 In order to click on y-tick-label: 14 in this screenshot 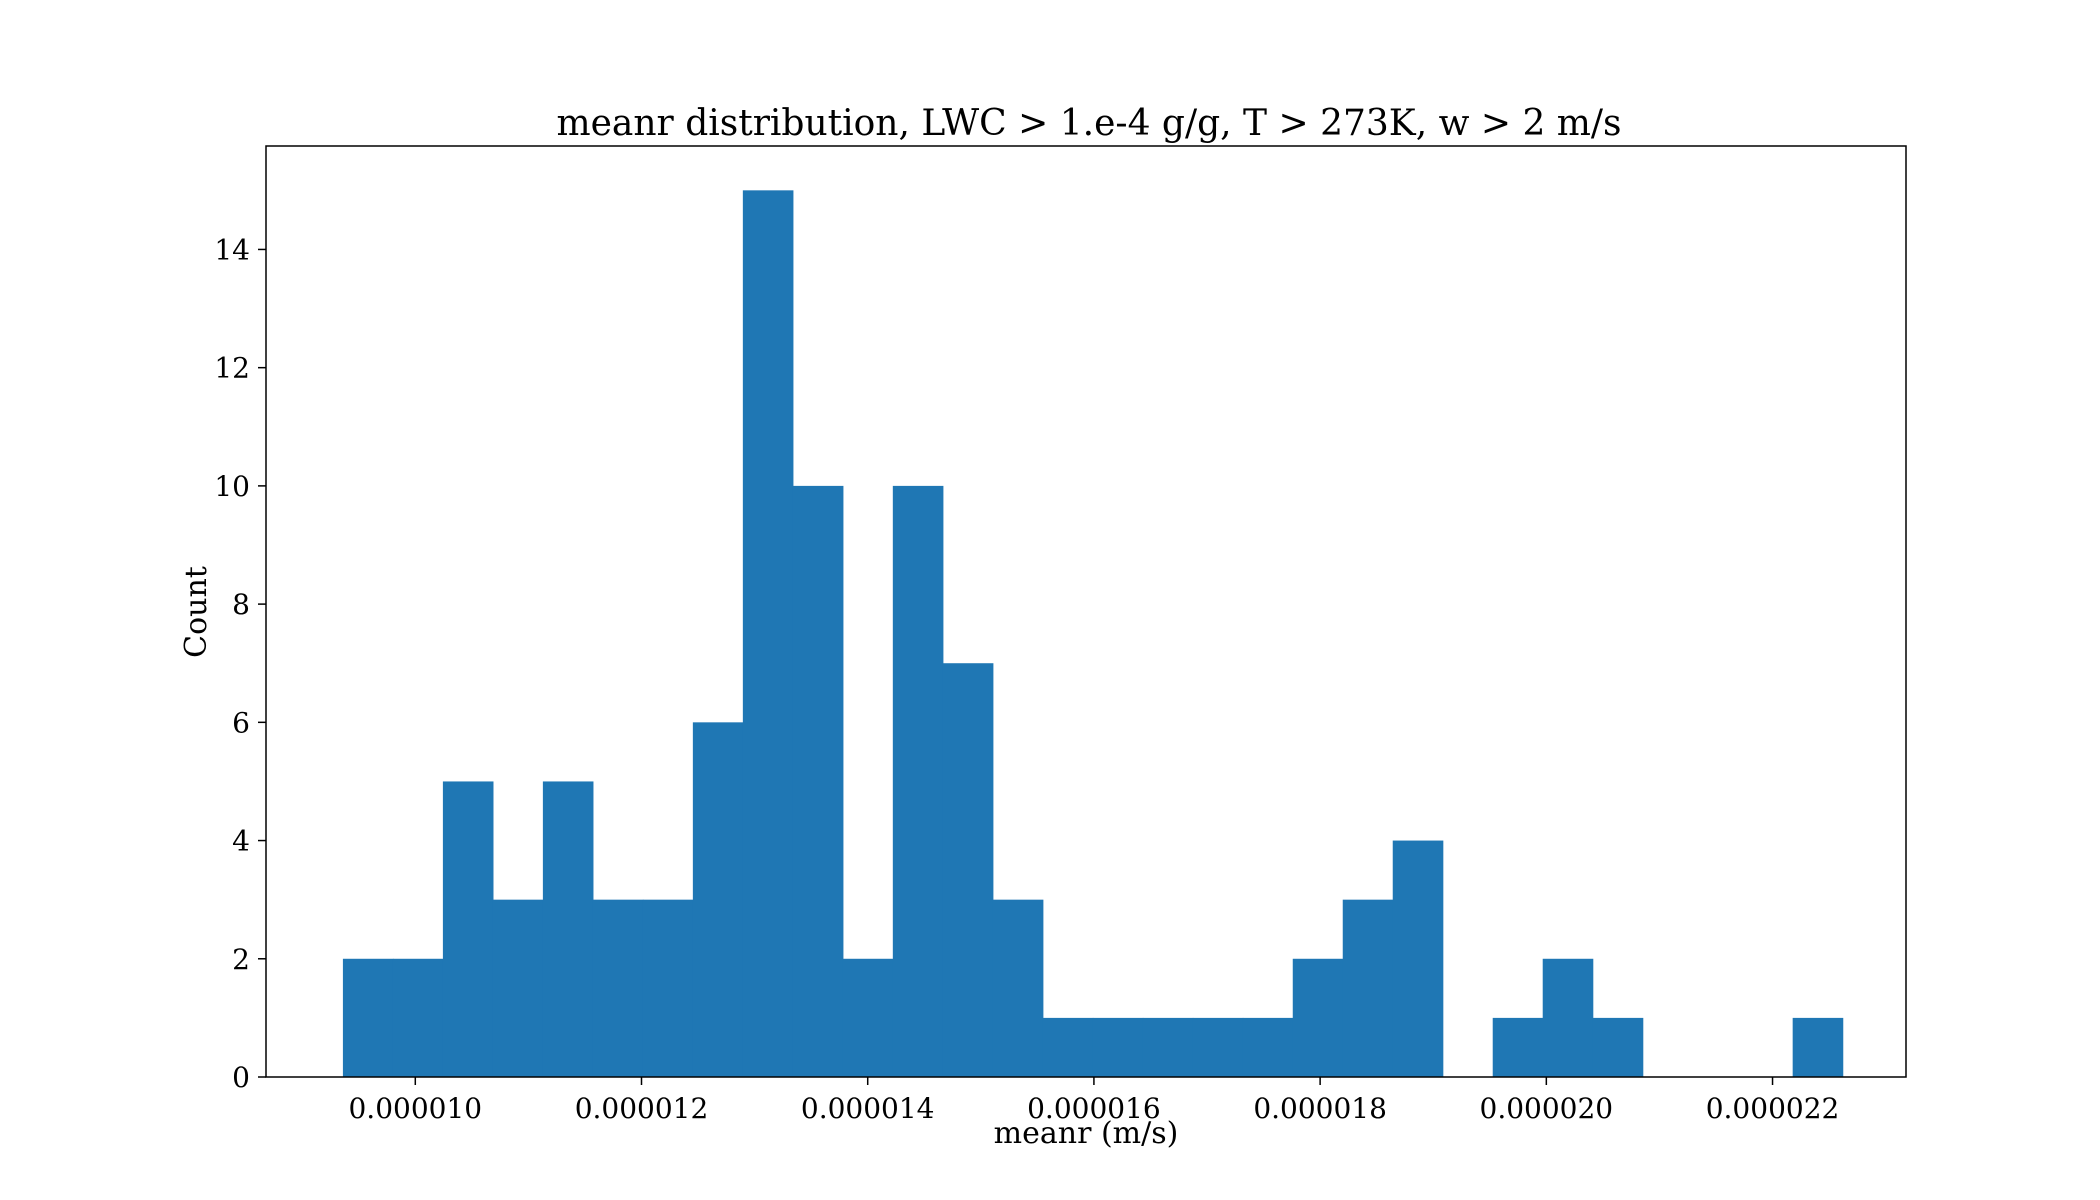, I will do `click(232, 249)`.